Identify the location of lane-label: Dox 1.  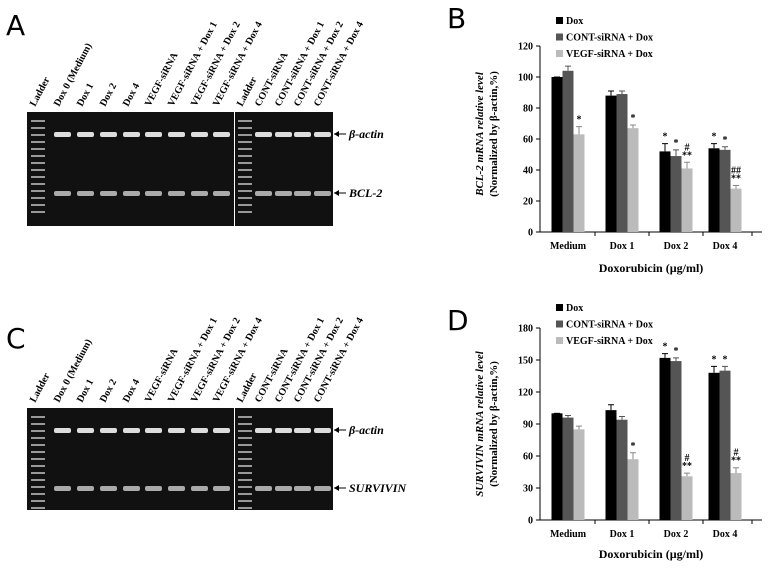
(85, 390).